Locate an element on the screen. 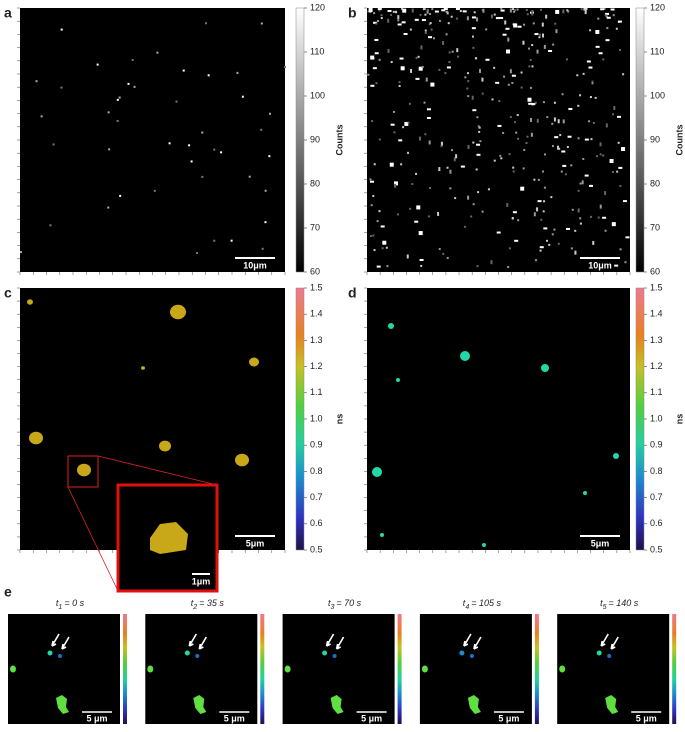  arrow is located at coordinates (472, 641).